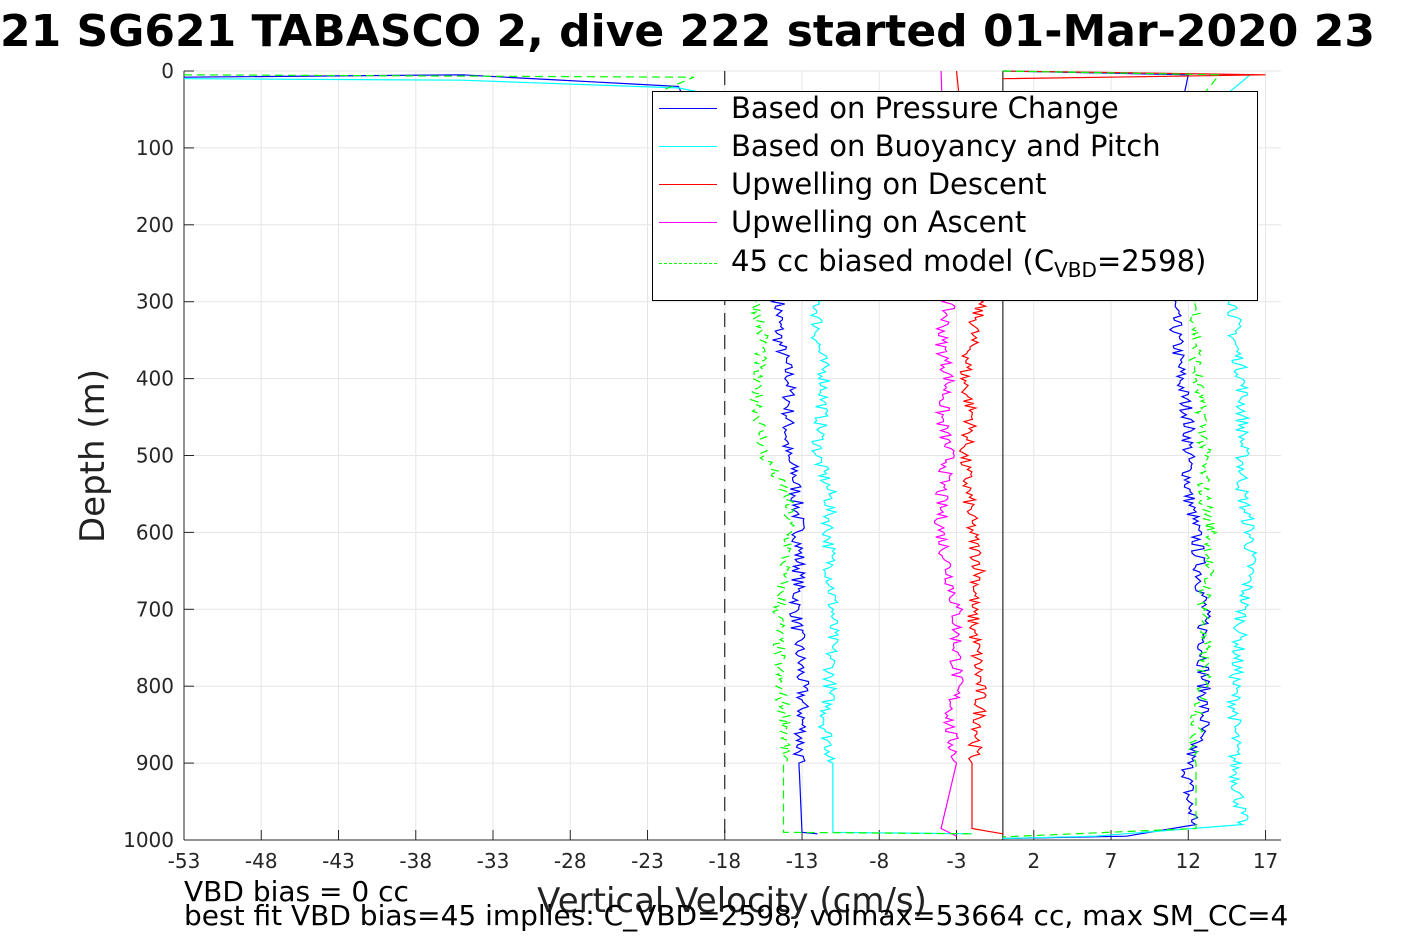 The height and width of the screenshot is (945, 1417). I want to click on legend-item-buoyancy: Based on Buoyancy and Pitch, so click(910, 146).